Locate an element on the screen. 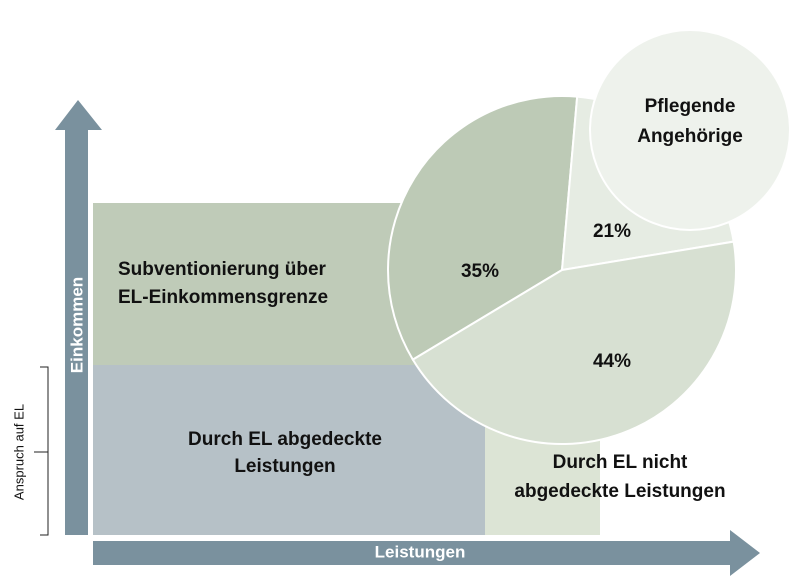  covered-region is located at coordinates (289, 450).